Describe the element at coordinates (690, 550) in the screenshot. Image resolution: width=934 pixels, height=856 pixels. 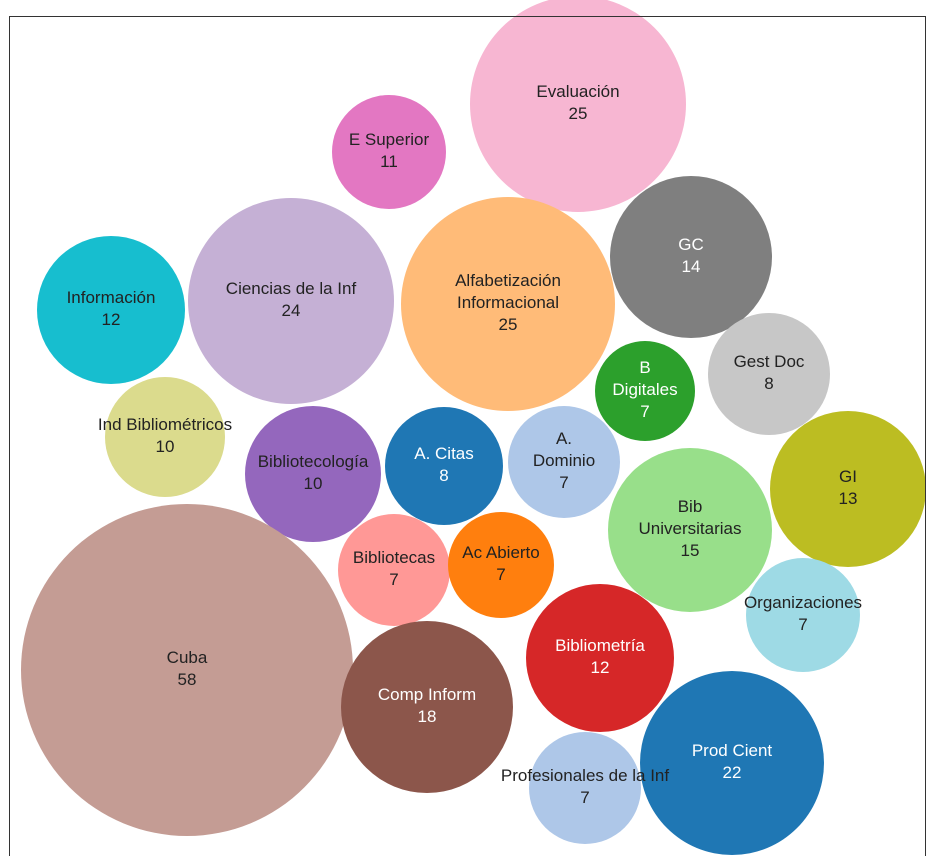
I see `bubble-value: 15` at that location.